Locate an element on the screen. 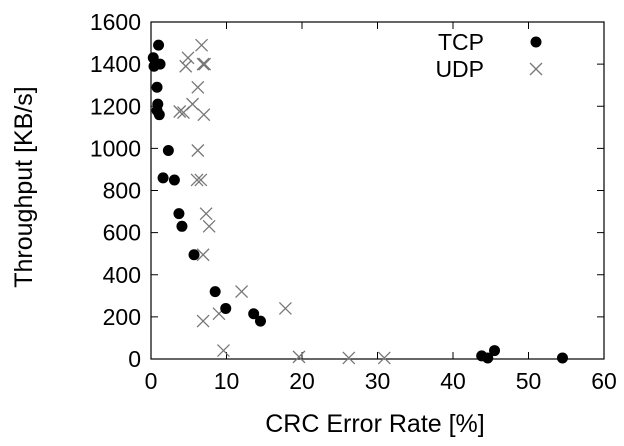  y-tick-label: 0 is located at coordinates (134, 359).